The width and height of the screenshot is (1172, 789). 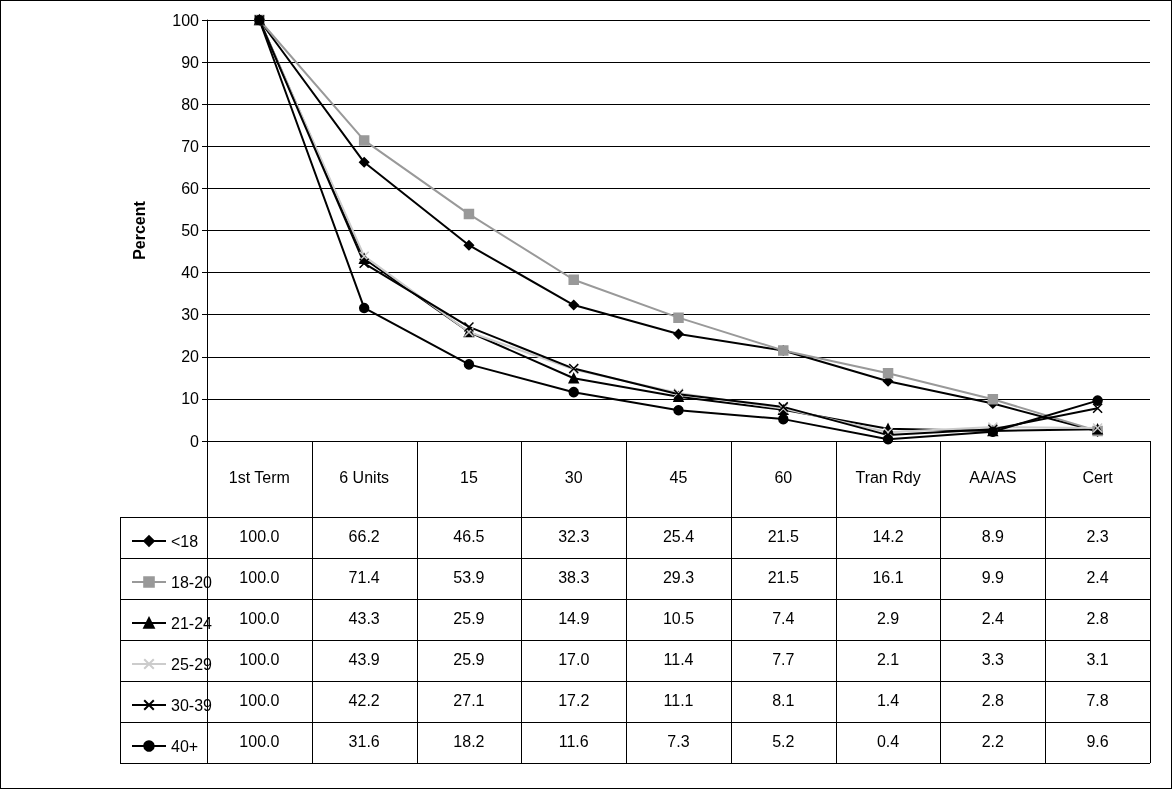 What do you see at coordinates (364, 660) in the screenshot?
I see `data-label: 43.9` at bounding box center [364, 660].